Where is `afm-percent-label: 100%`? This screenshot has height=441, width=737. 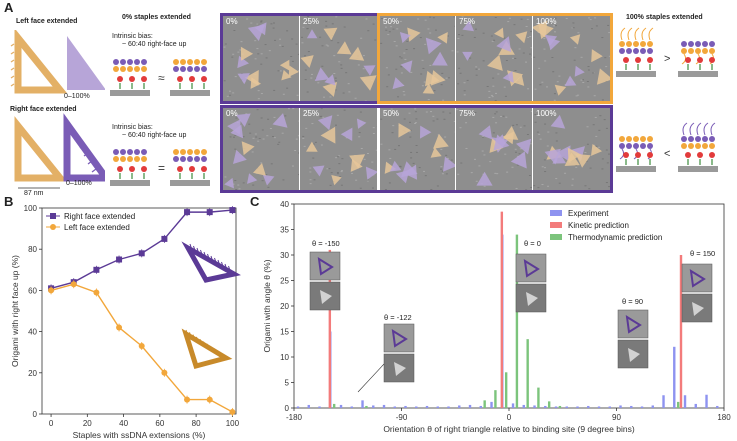 afm-percent-label: 100% is located at coordinates (546, 113).